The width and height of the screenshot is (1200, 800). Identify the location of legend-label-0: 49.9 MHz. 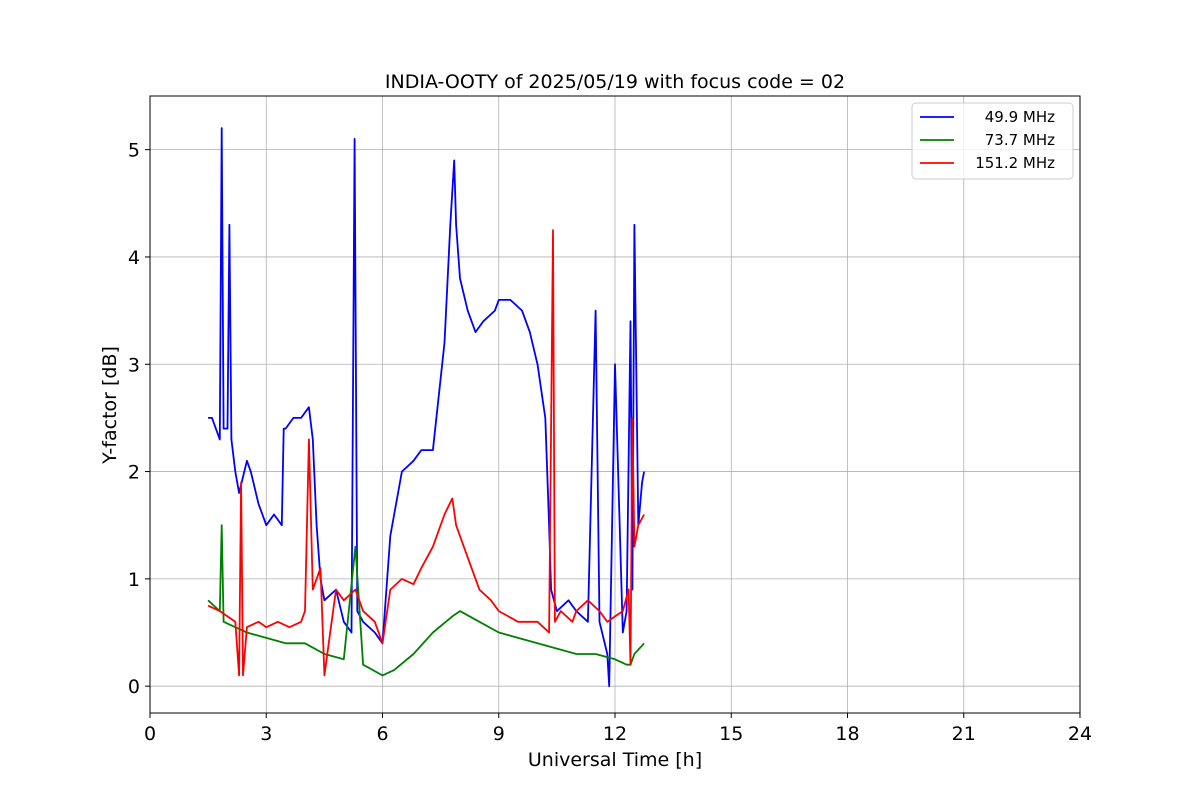
(1020, 117).